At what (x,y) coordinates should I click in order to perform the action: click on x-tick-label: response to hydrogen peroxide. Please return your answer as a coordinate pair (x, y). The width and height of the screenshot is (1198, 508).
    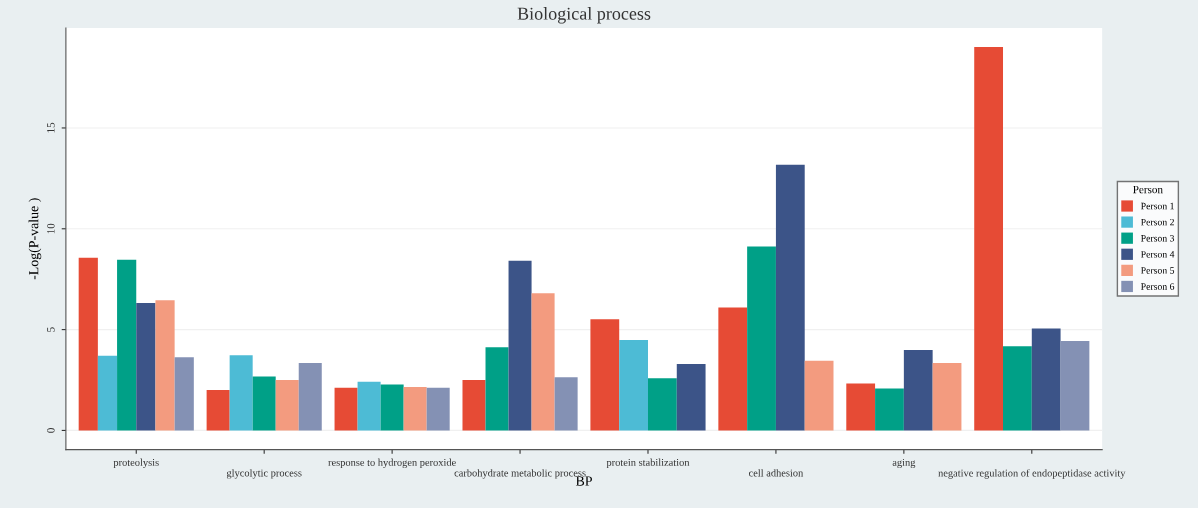
    Looking at the image, I should click on (392, 463).